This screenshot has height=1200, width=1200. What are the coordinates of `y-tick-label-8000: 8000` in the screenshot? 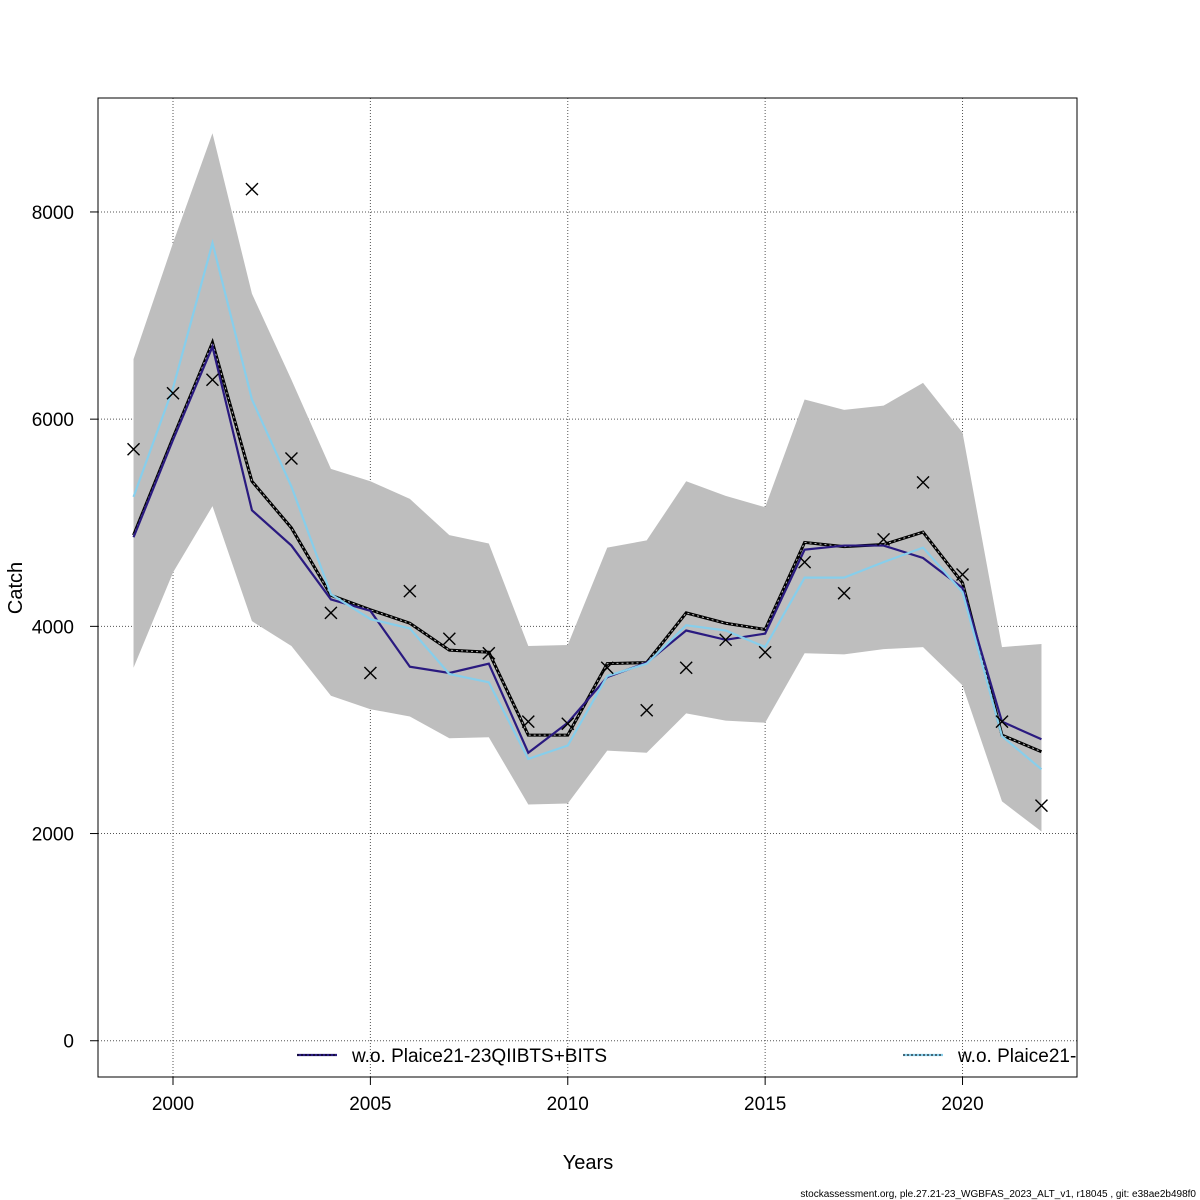 It's located at (53, 213).